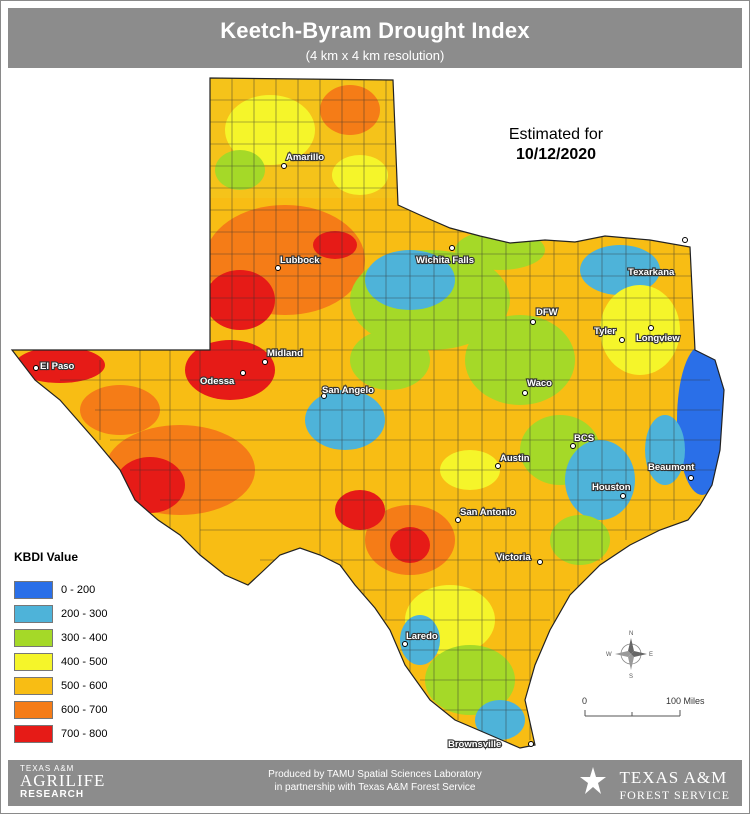 This screenshot has height=814, width=750. I want to click on svg-text: Odessa, so click(217, 381).